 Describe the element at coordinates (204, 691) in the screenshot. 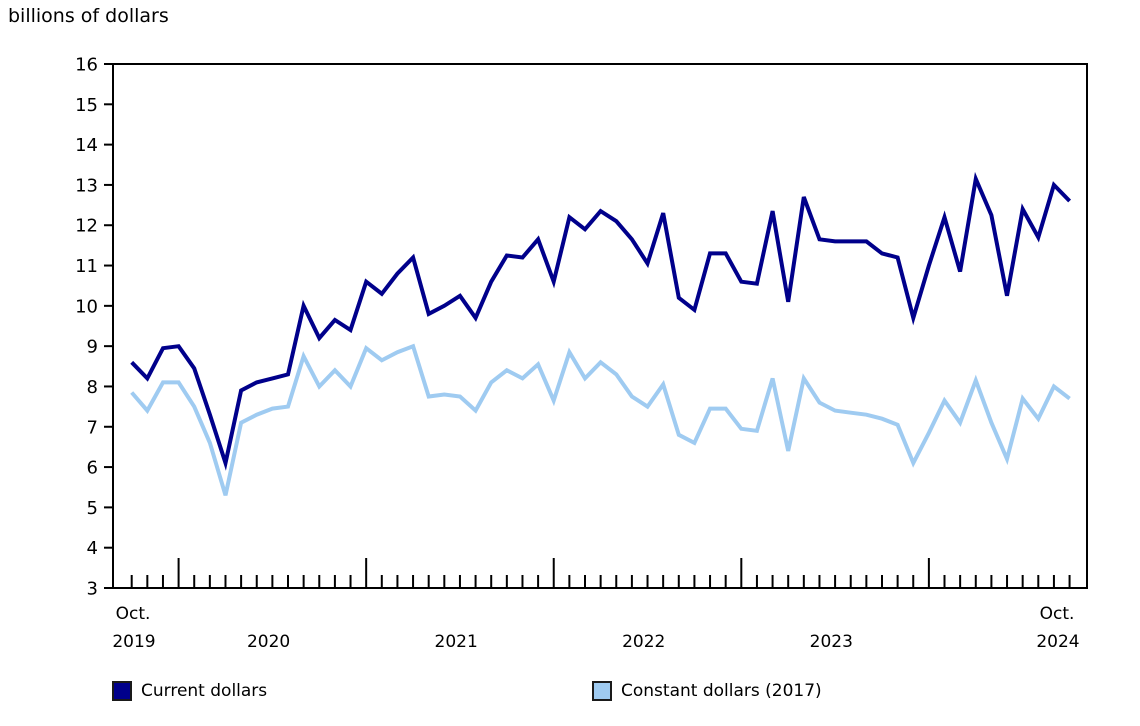

I see `legend-label-current: Current dollars` at that location.